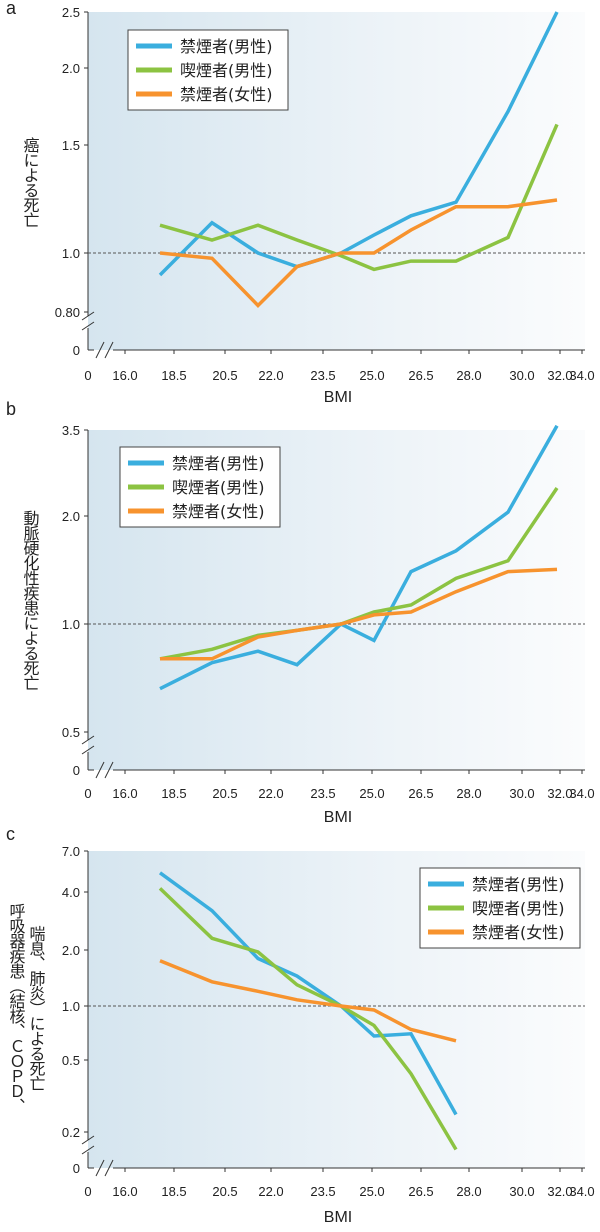  Describe the element at coordinates (11, 409) in the screenshot. I see `panel-label: b` at that location.